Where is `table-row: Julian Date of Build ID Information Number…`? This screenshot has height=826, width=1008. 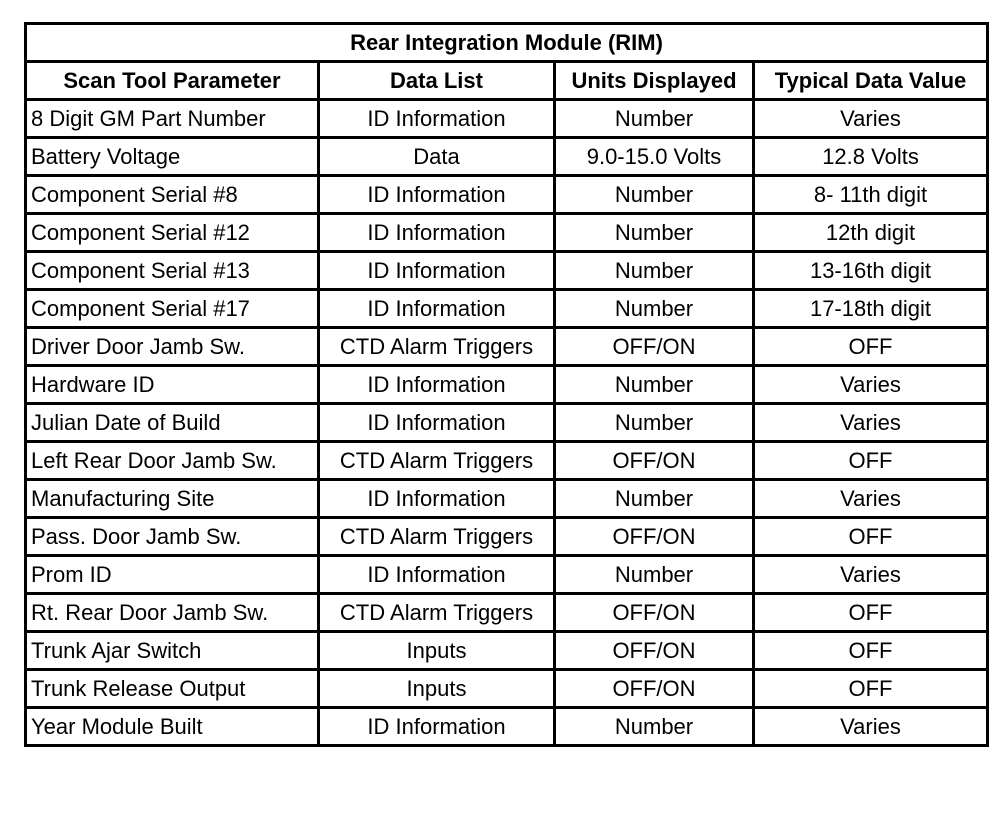
table-row: Julian Date of Build ID Information Number… is located at coordinates (507, 422).